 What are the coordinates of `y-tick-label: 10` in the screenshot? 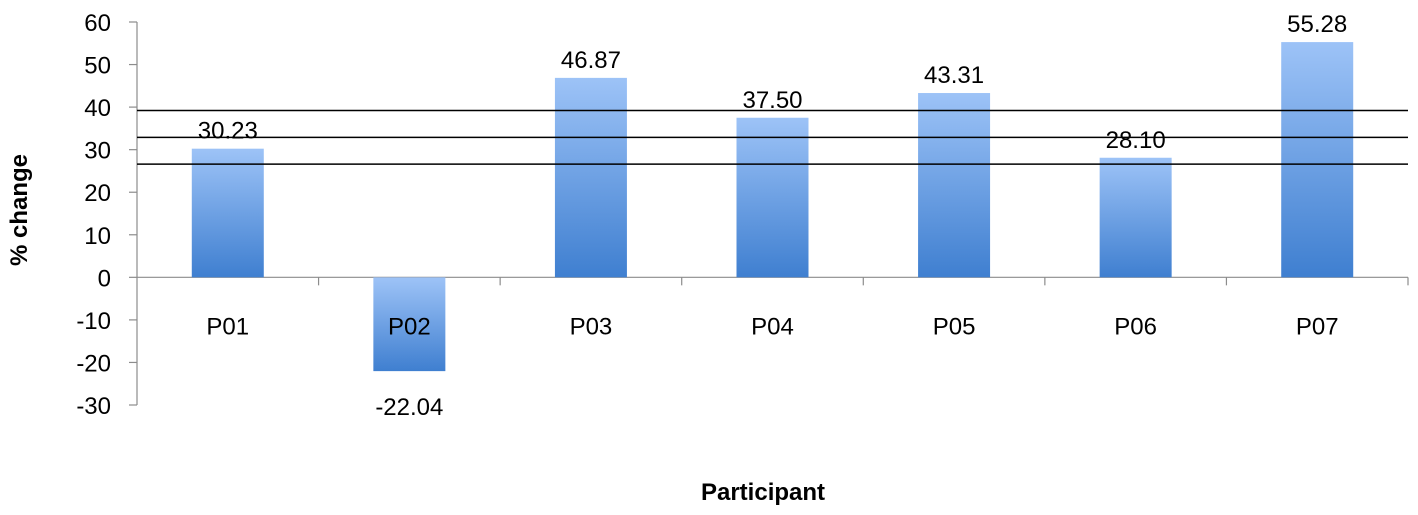 It's located at (97, 236).